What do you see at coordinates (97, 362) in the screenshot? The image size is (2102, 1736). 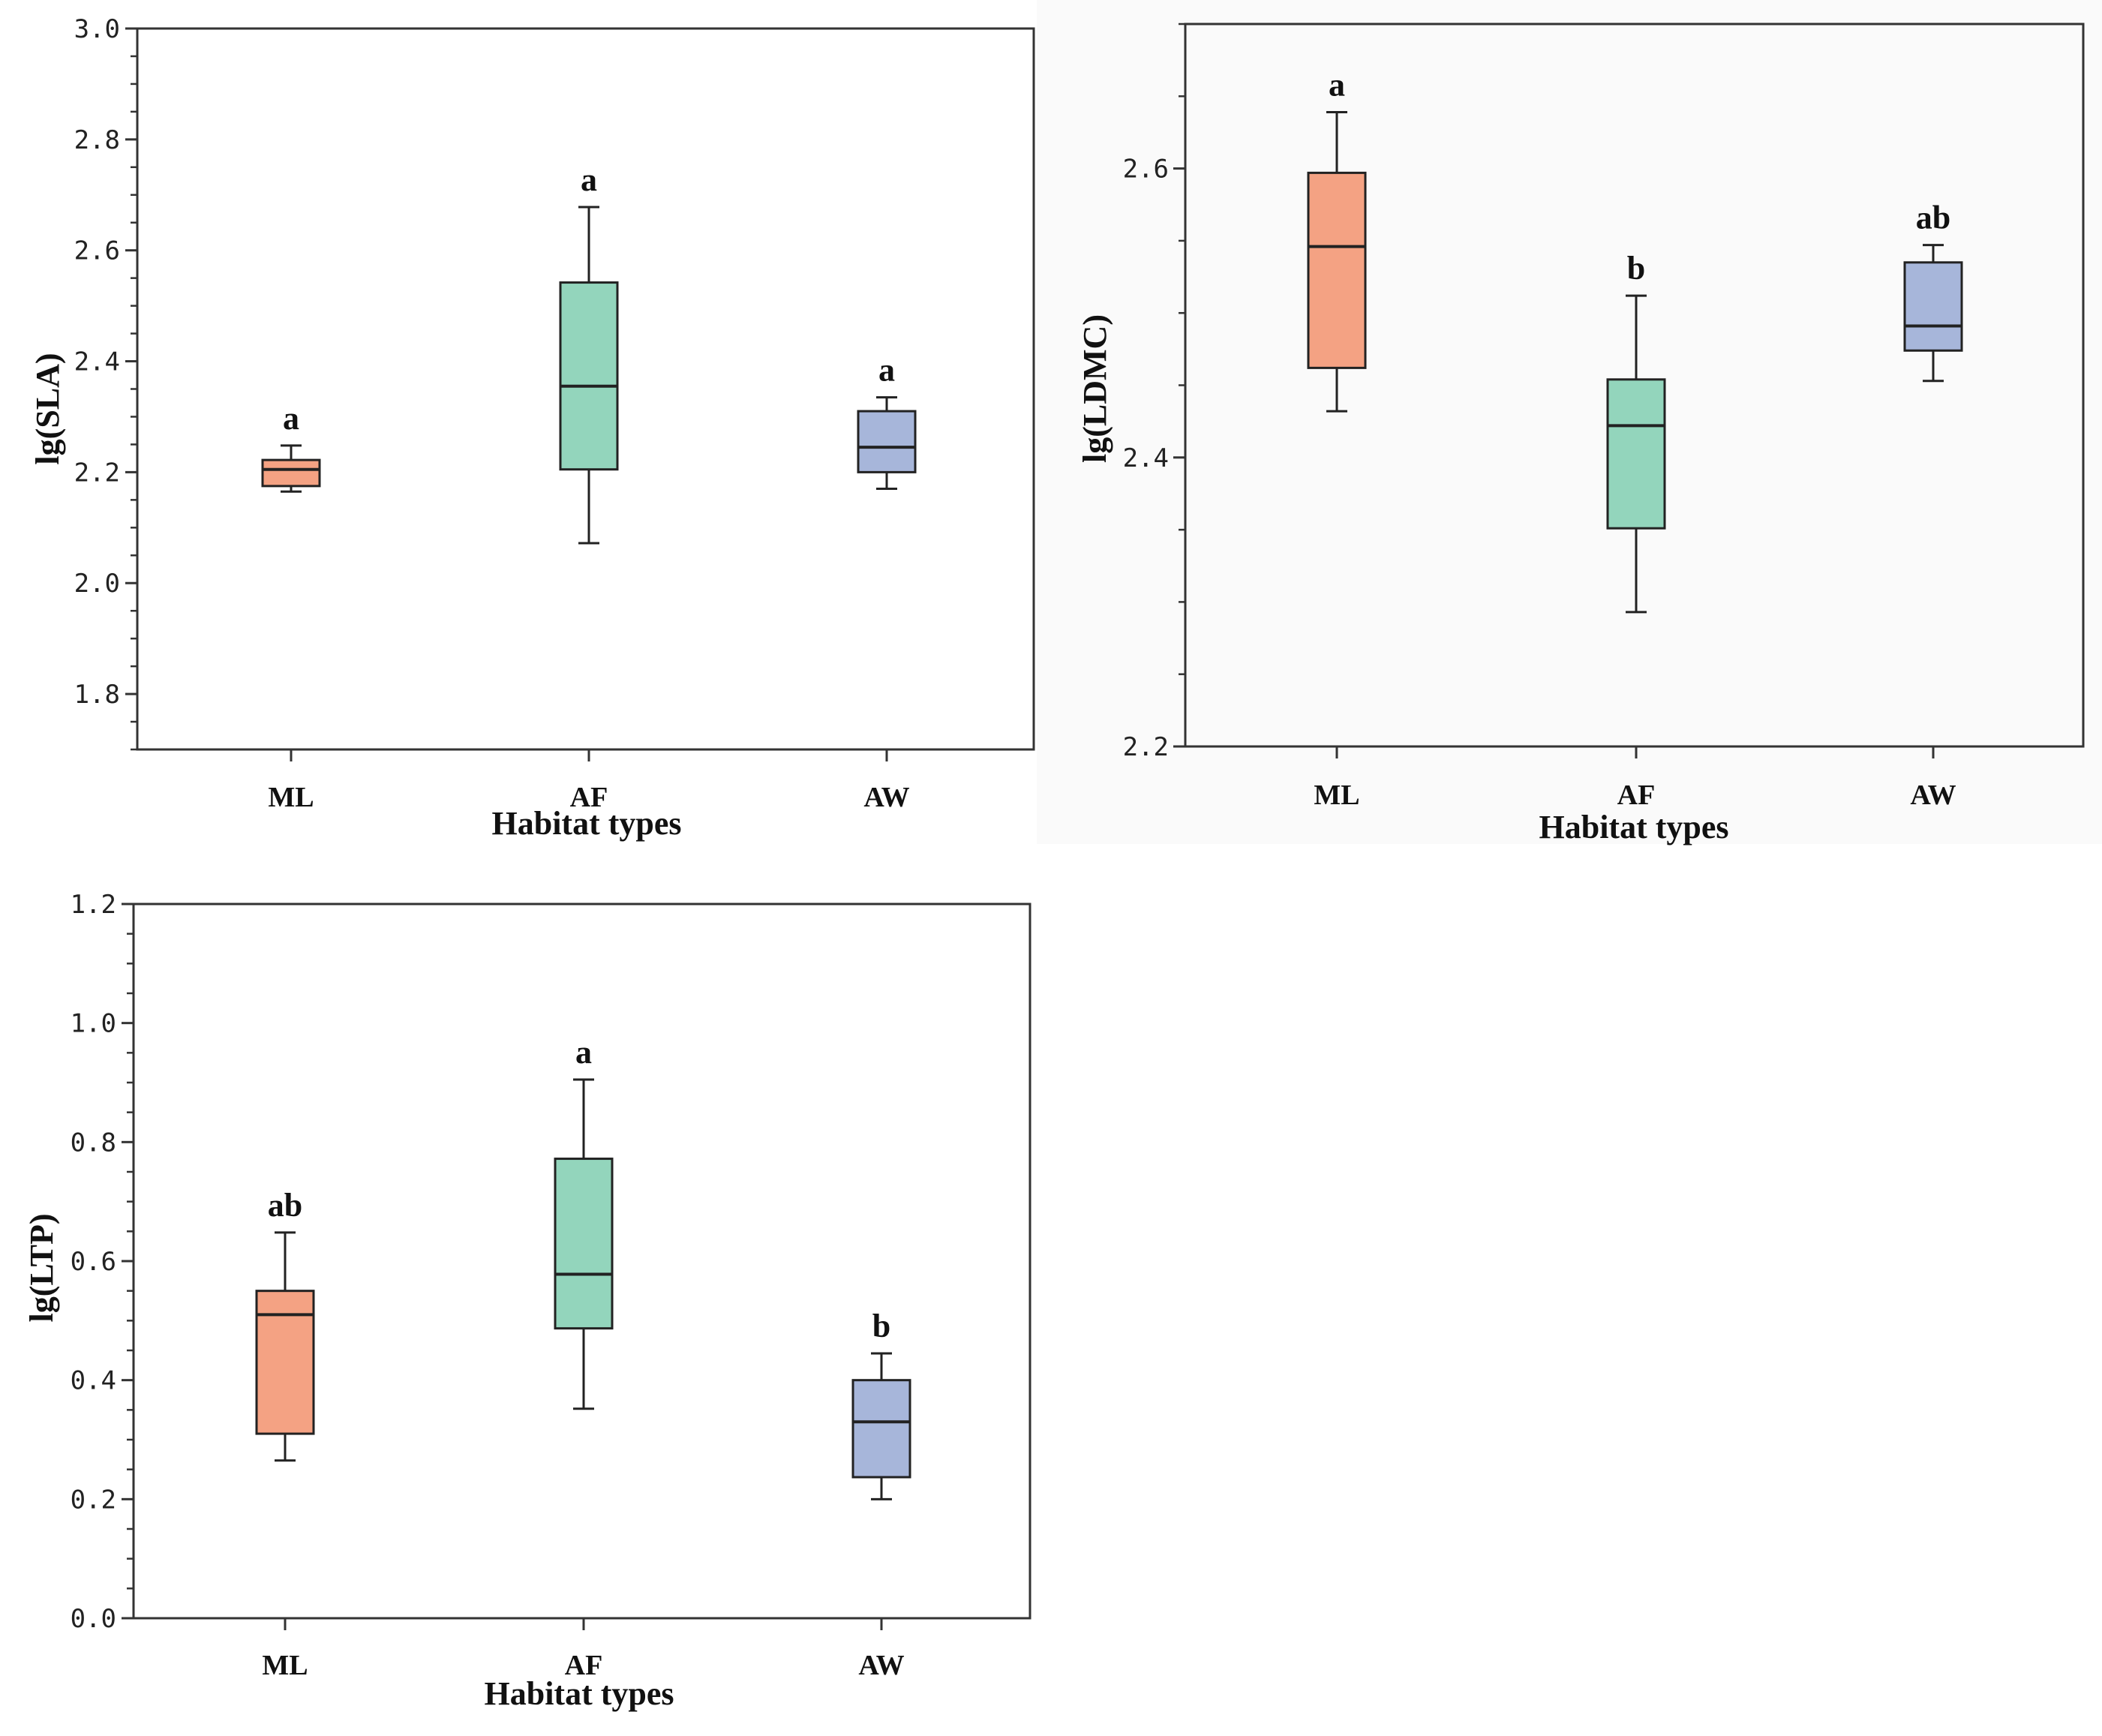 I see `y-tick-label-sla: 2.4` at bounding box center [97, 362].